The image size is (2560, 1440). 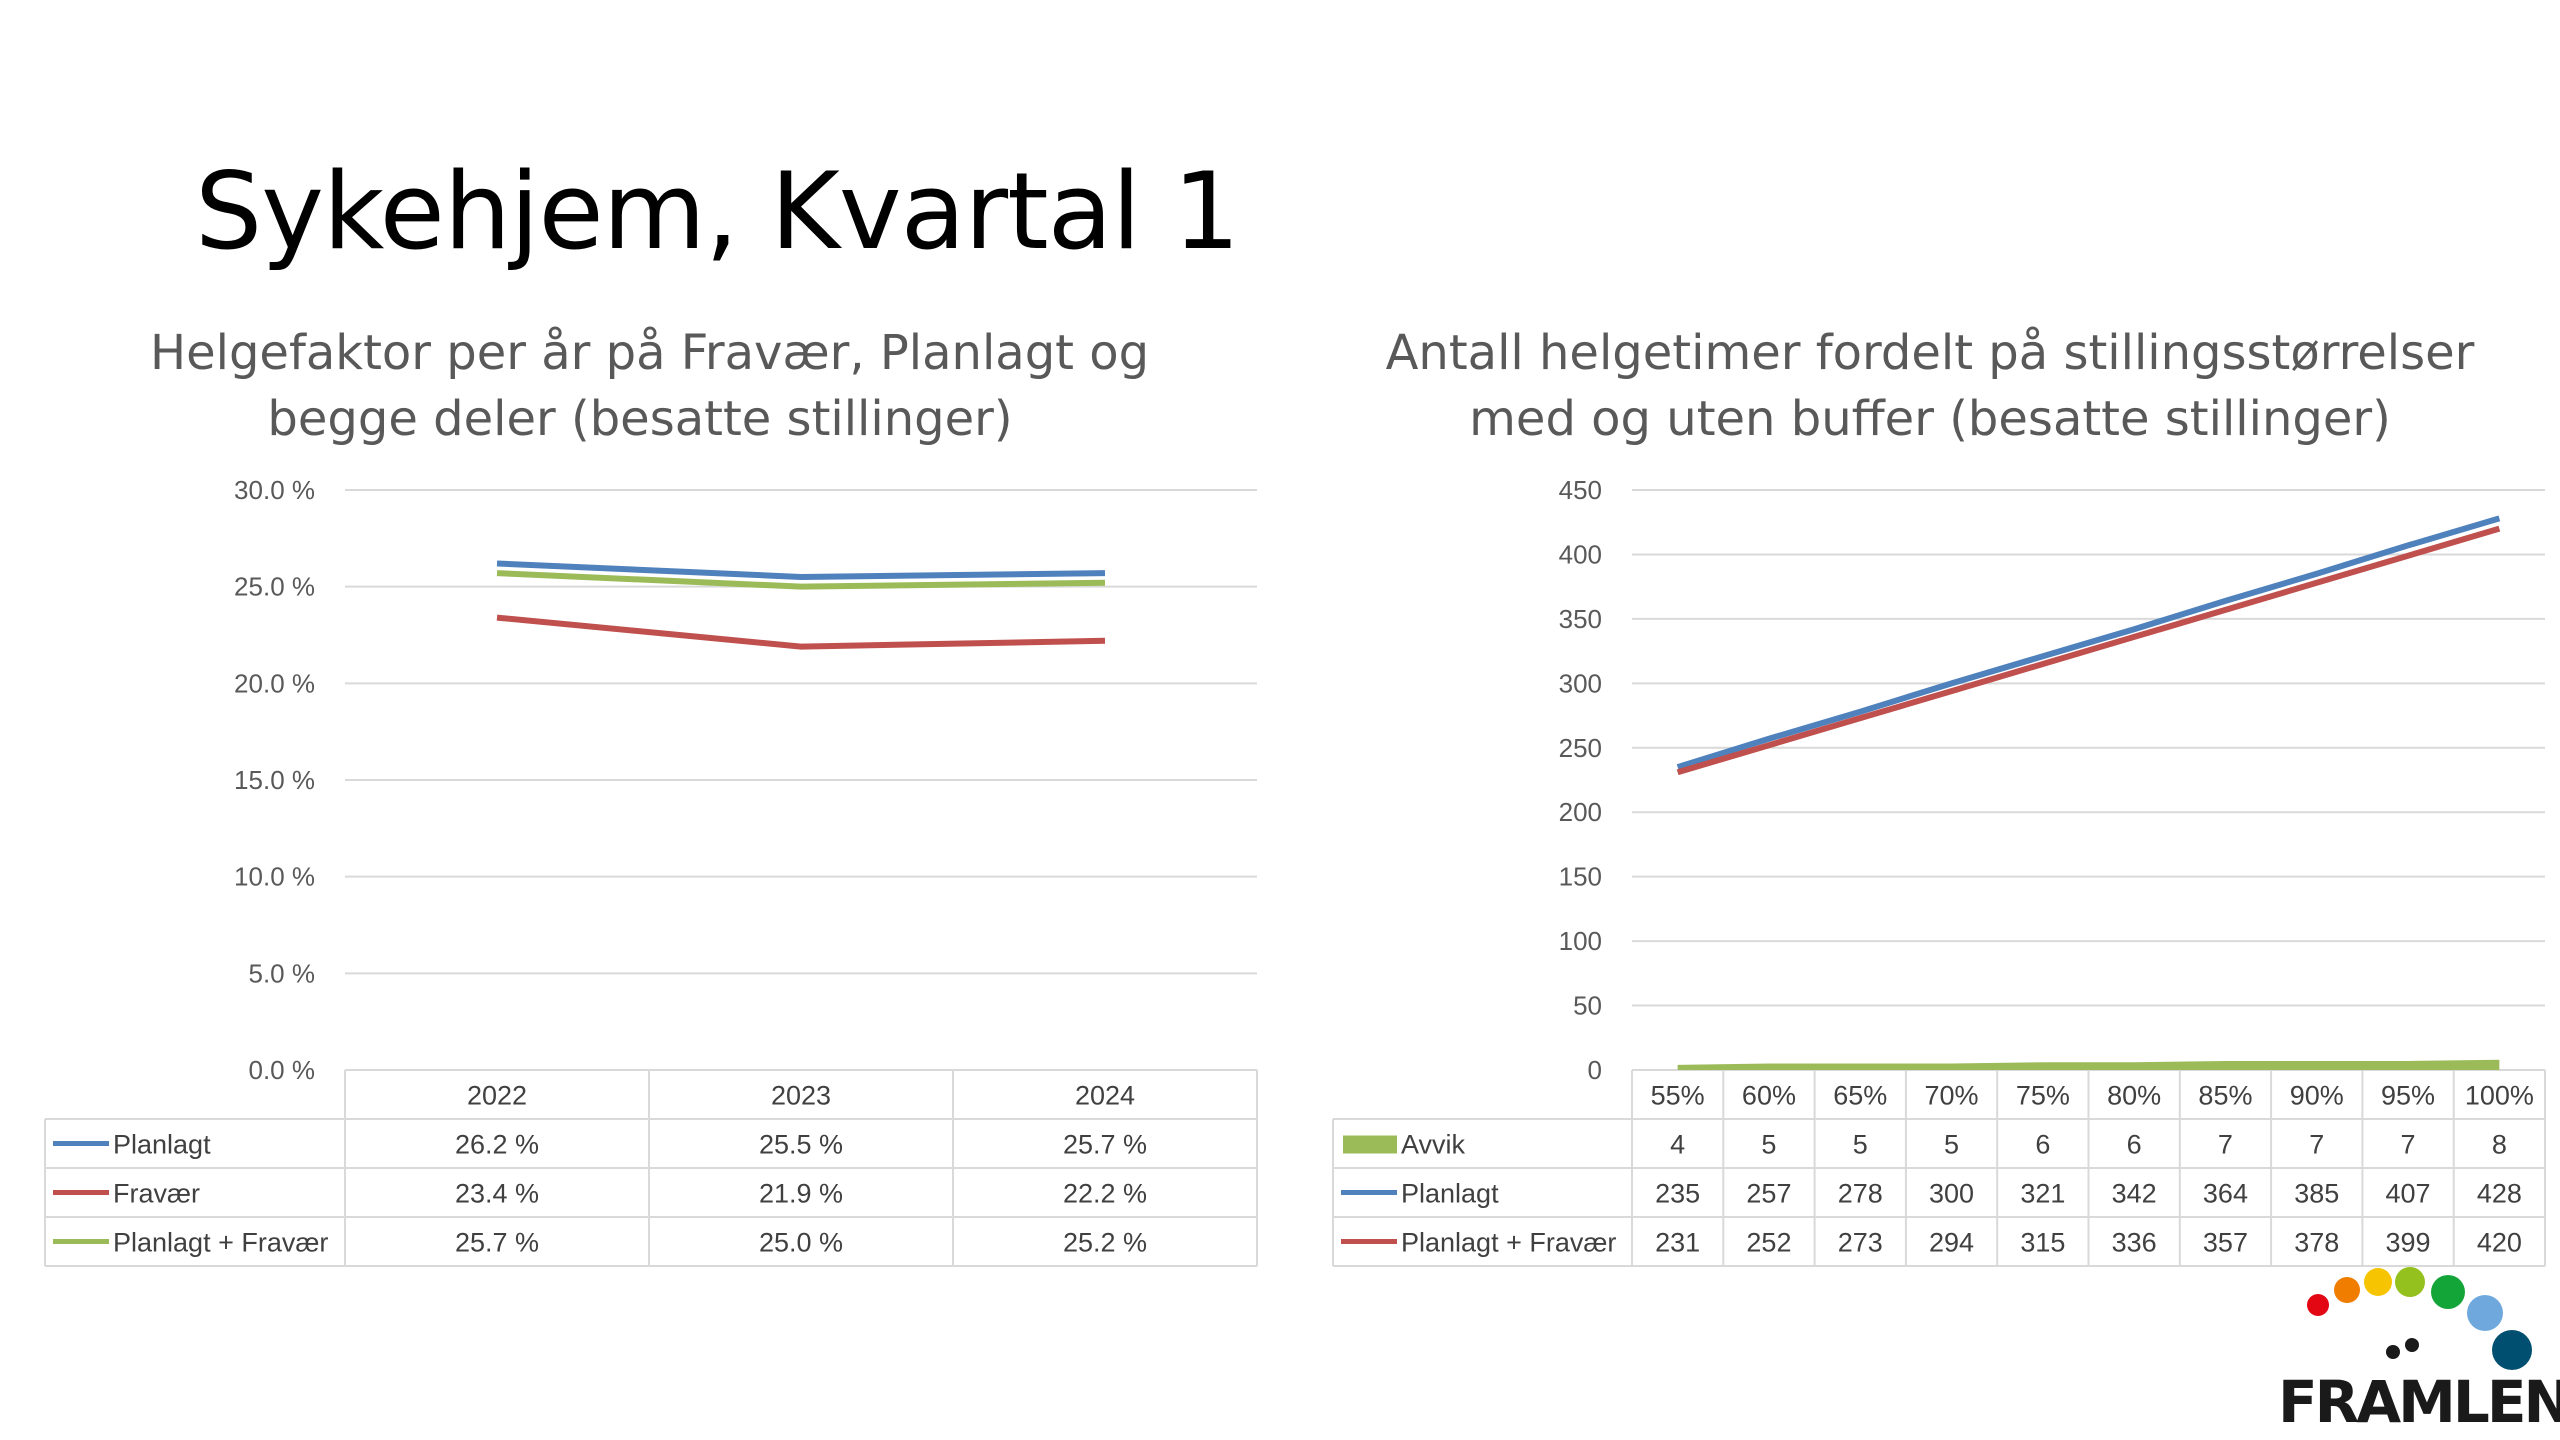 I want to click on x-category-label: 55%, so click(x=1678, y=1096).